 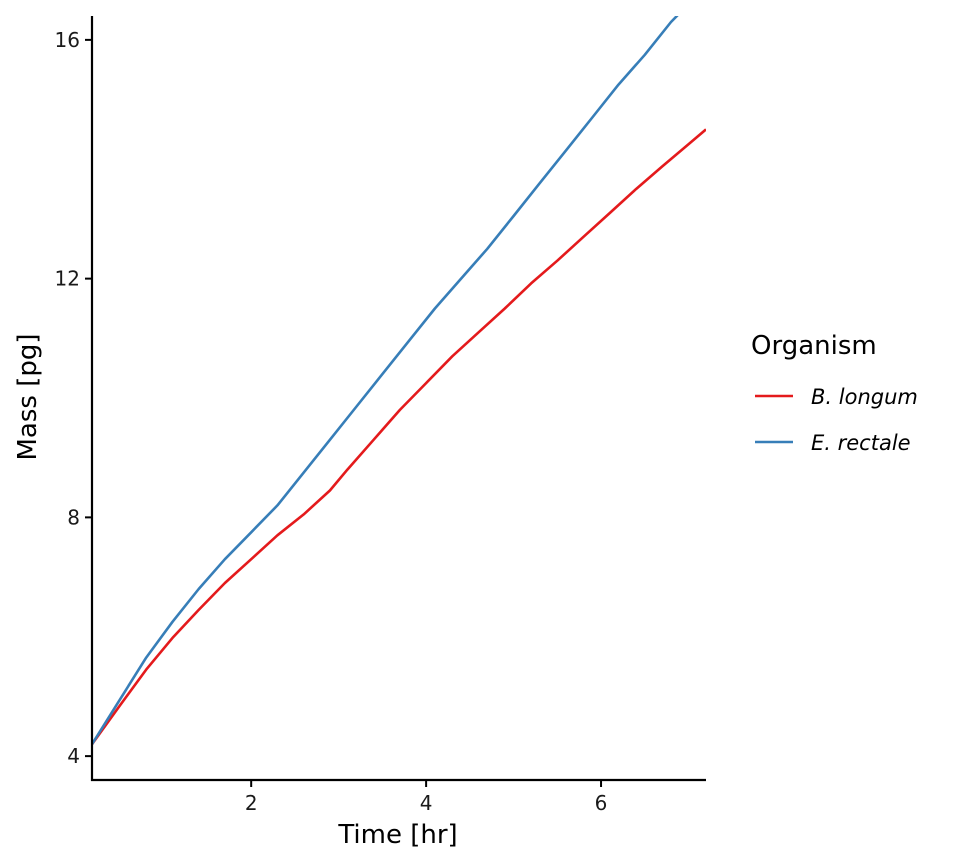 What do you see at coordinates (426, 803) in the screenshot?
I see `x-tick-label: 4` at bounding box center [426, 803].